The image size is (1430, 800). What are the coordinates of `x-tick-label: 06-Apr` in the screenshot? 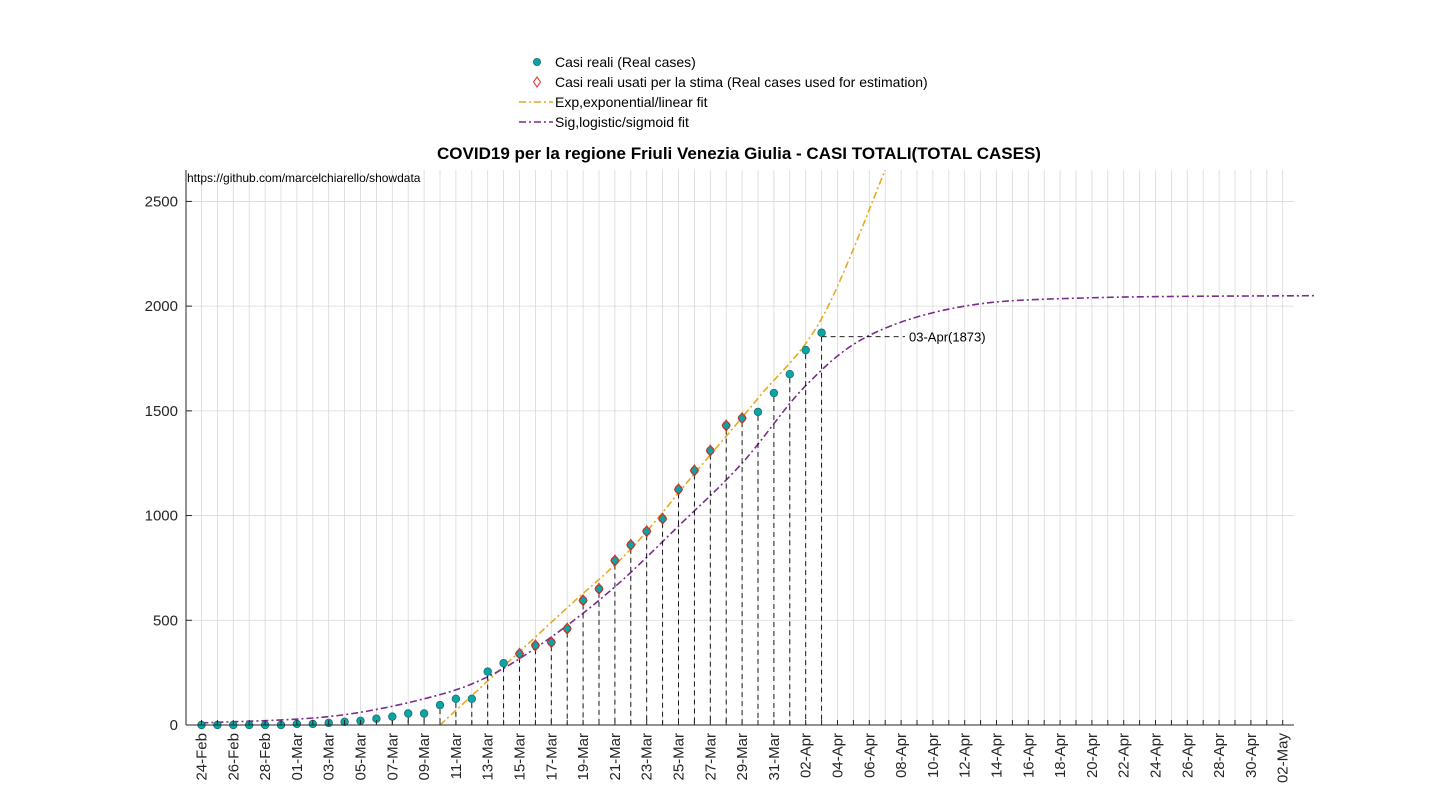 It's located at (869, 755).